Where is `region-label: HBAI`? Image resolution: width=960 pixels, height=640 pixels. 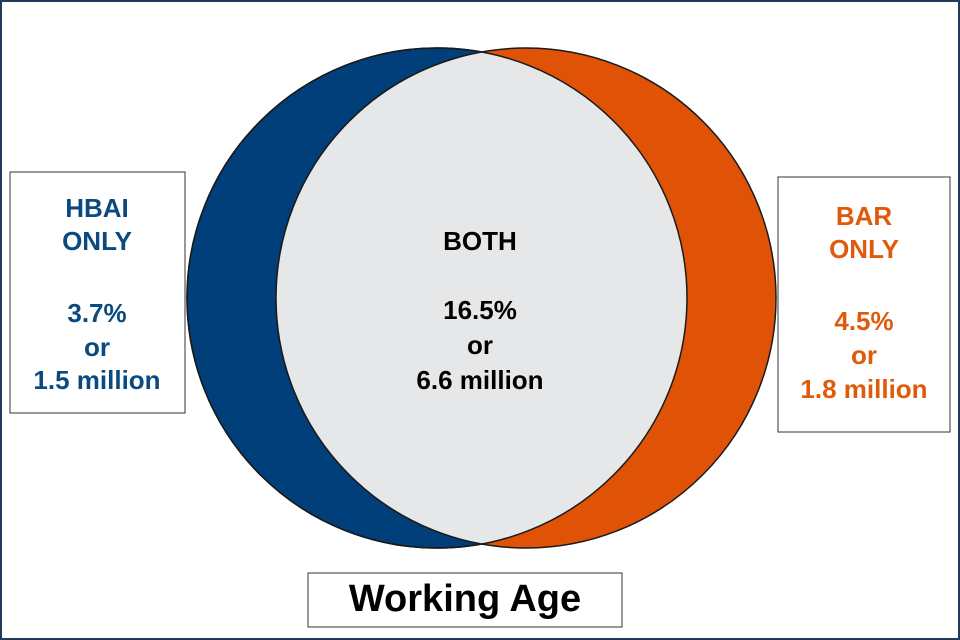 region-label: HBAI is located at coordinates (97, 208).